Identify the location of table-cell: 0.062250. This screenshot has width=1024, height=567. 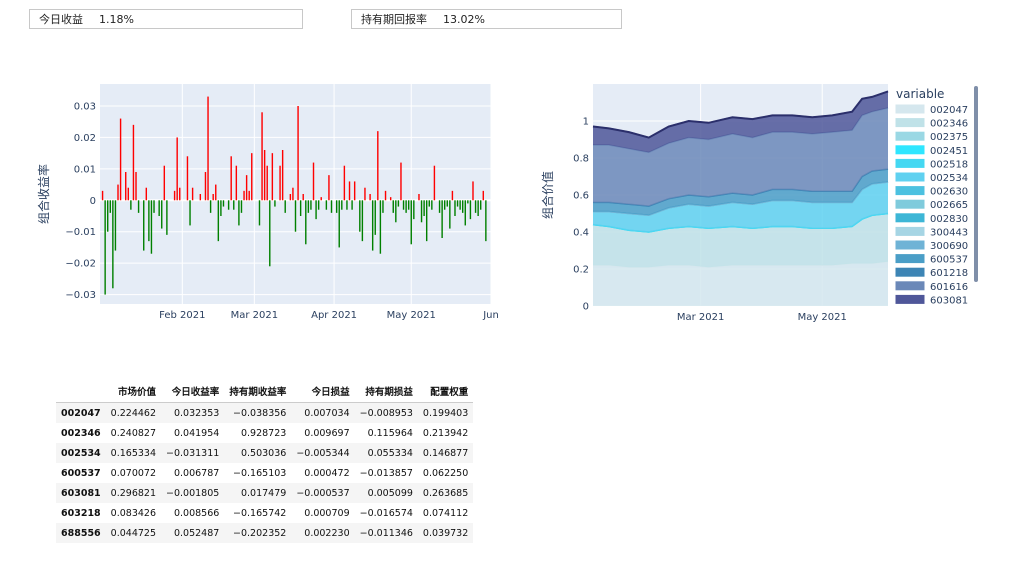
(445, 473).